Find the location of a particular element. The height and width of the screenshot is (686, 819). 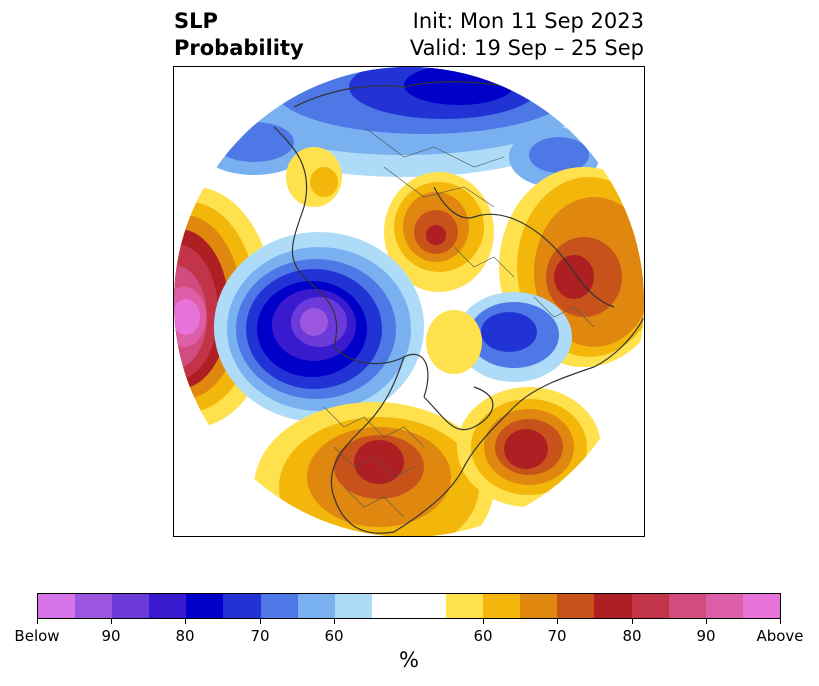

colorbar-unit: % is located at coordinates (409, 660).